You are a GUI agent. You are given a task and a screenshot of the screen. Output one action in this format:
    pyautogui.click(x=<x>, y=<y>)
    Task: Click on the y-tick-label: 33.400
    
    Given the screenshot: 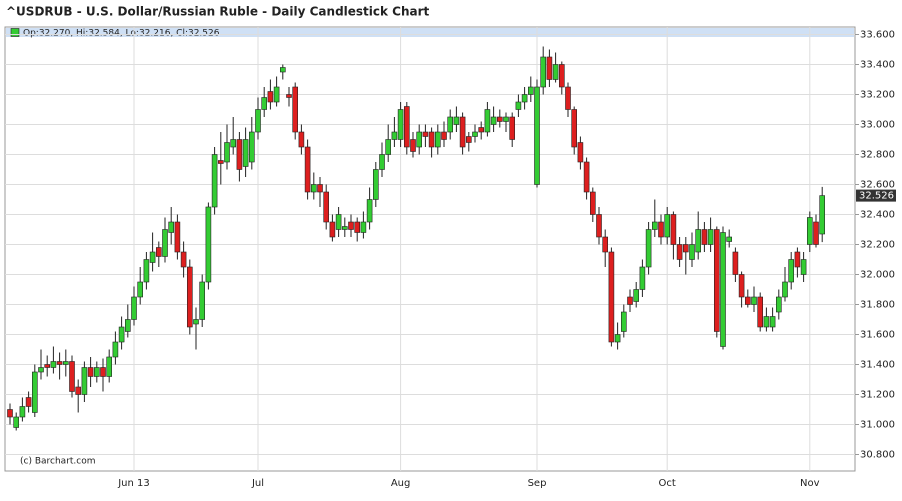 What is the action you would take?
    pyautogui.click(x=877, y=65)
    